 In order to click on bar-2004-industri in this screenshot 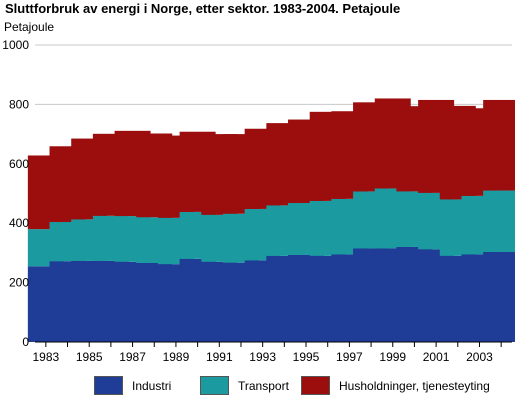, I will do `click(499, 297)`.